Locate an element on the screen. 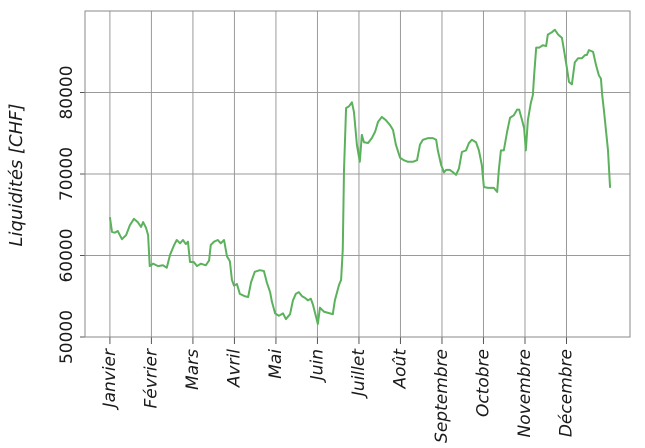  x-tick-label: Septembre is located at coordinates (442, 396).